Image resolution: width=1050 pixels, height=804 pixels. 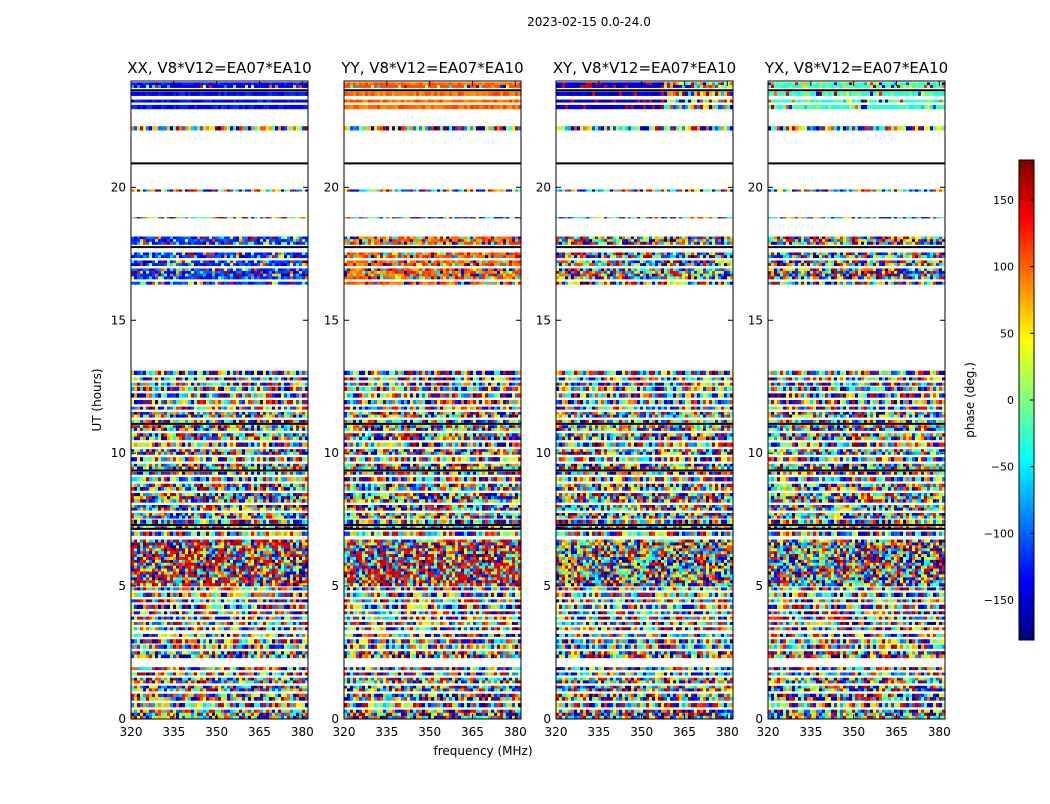 I want to click on colorbar-label: phase (deg.), so click(x=970, y=400).